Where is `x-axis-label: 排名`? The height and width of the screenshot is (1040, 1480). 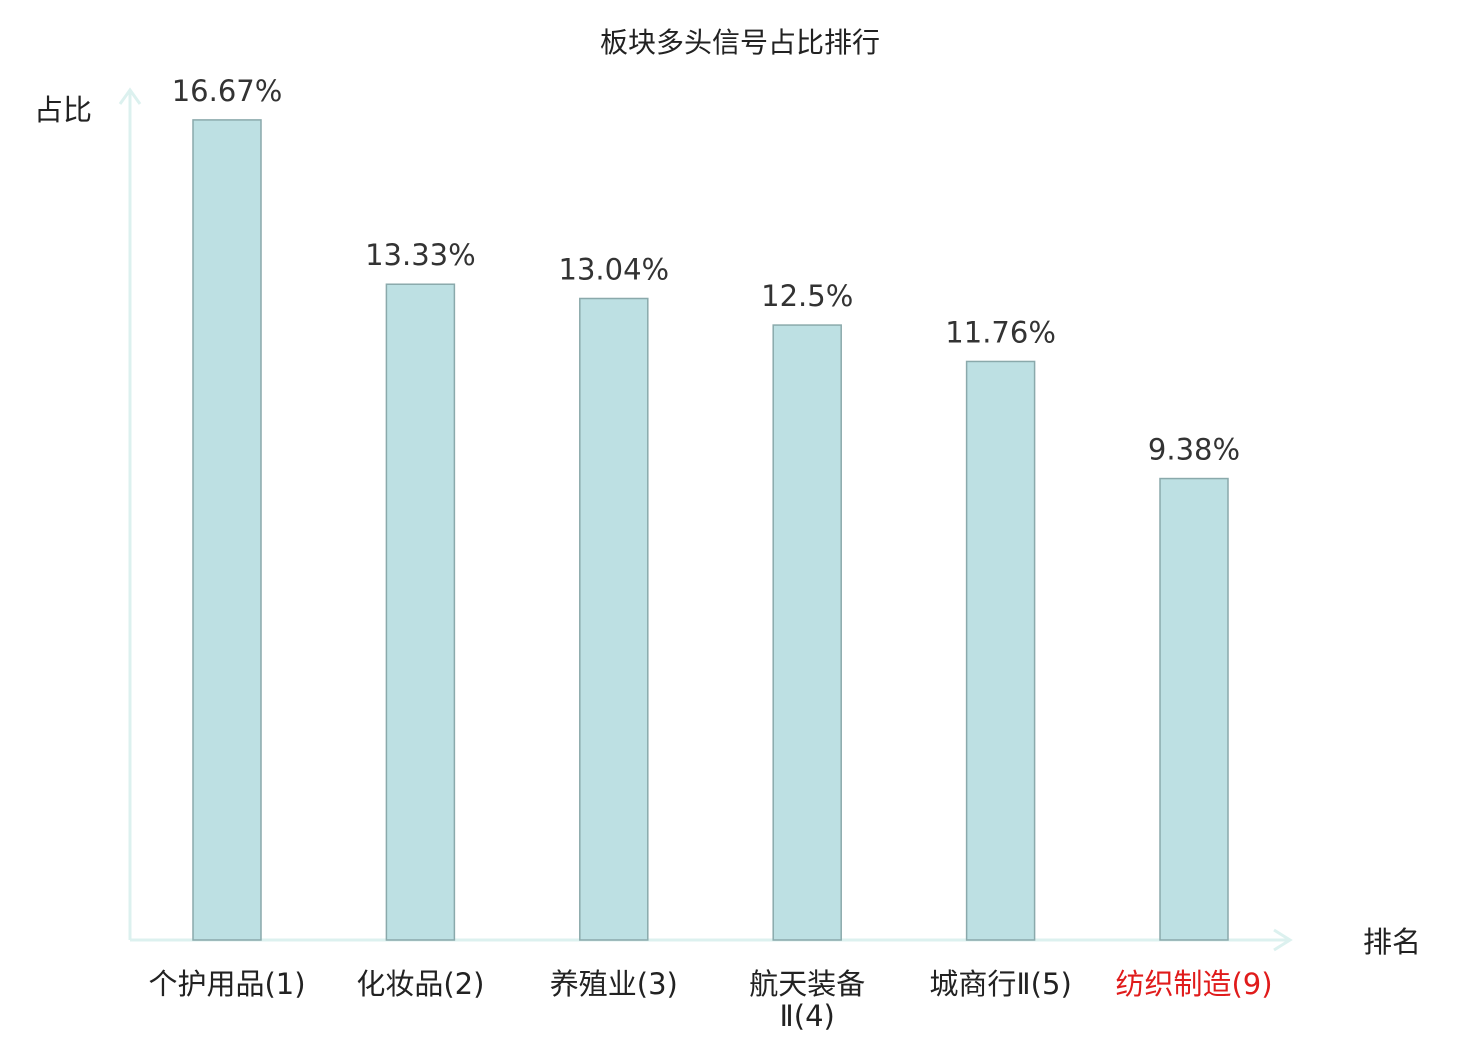 x-axis-label: 排名 is located at coordinates (1392, 942).